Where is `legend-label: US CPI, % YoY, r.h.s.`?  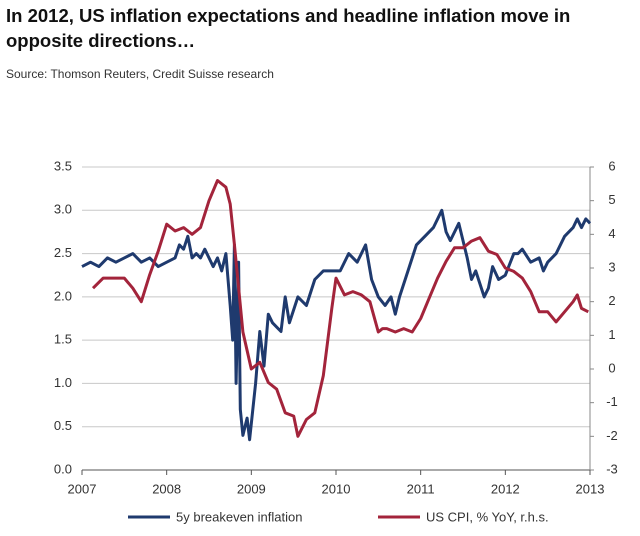
legend-label: US CPI, % YoY, r.h.s. is located at coordinates (487, 516).